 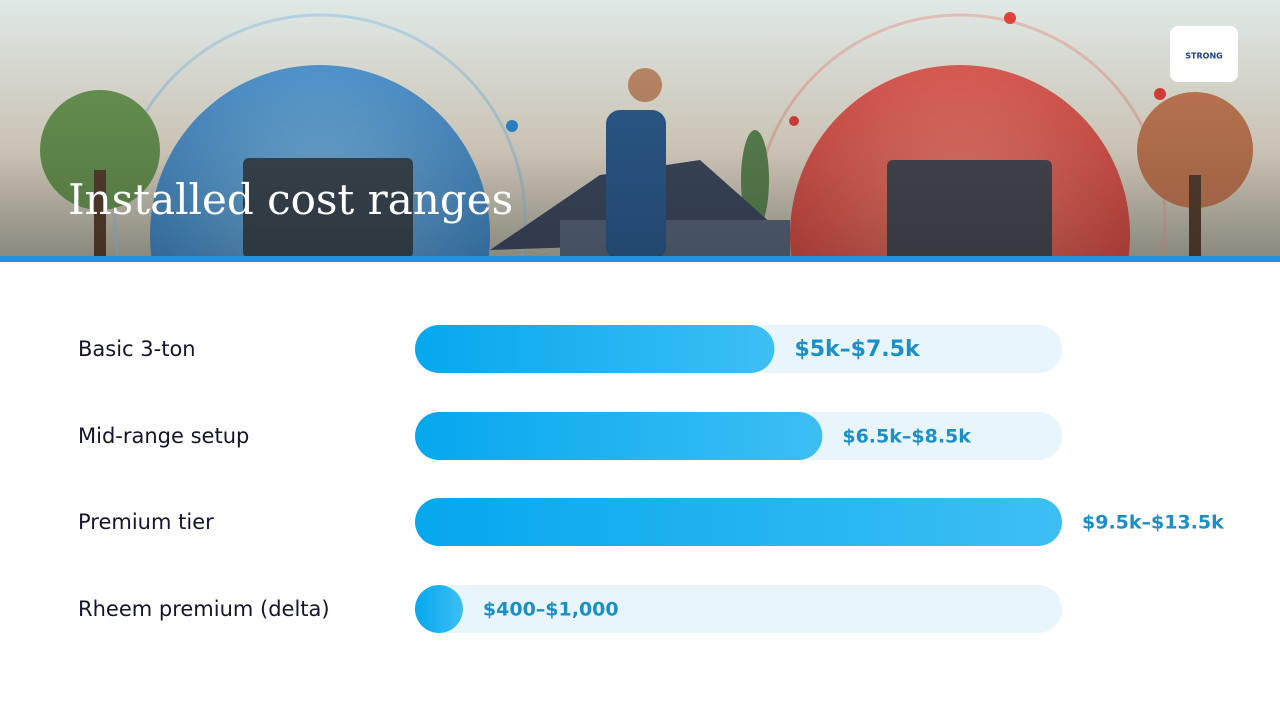 I want to click on header-rule, so click(x=640, y=259).